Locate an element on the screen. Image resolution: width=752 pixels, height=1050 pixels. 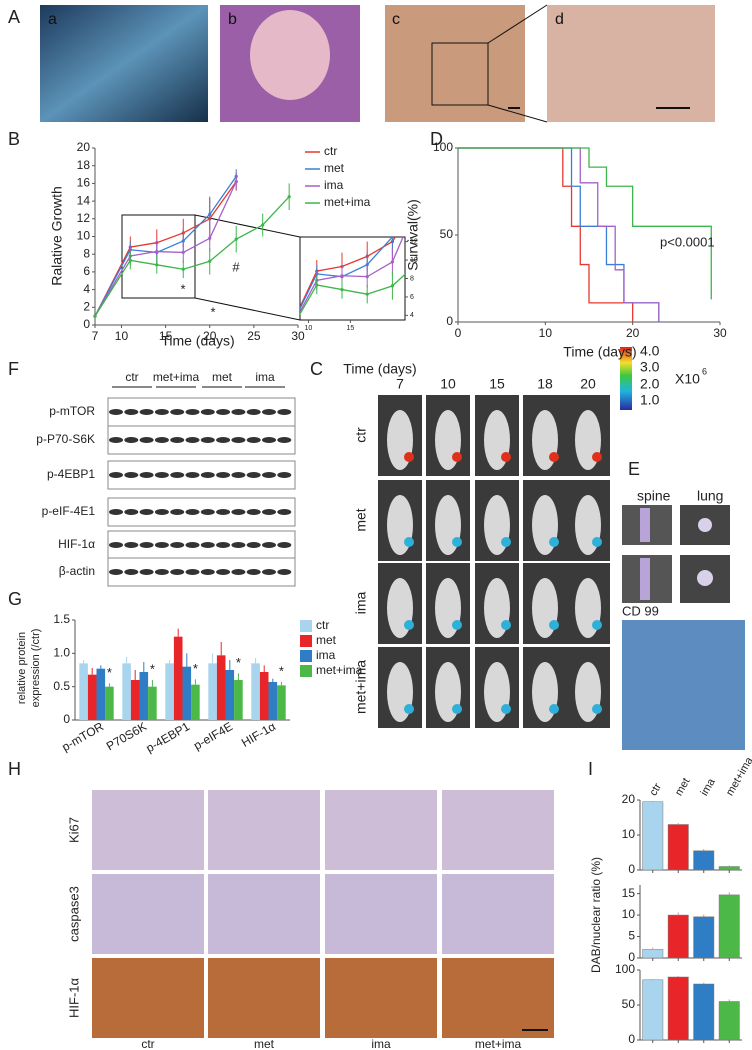
x-tick-label: met+ima is located at coordinates (738, 776).